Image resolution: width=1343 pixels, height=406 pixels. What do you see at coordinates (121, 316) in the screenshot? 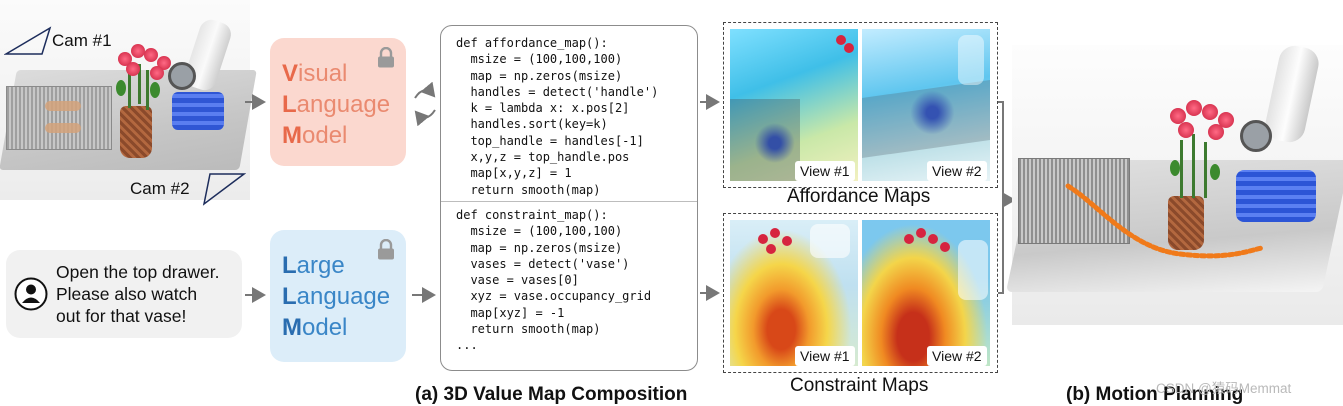
I see `instruction-line: out for that vase!` at bounding box center [121, 316].